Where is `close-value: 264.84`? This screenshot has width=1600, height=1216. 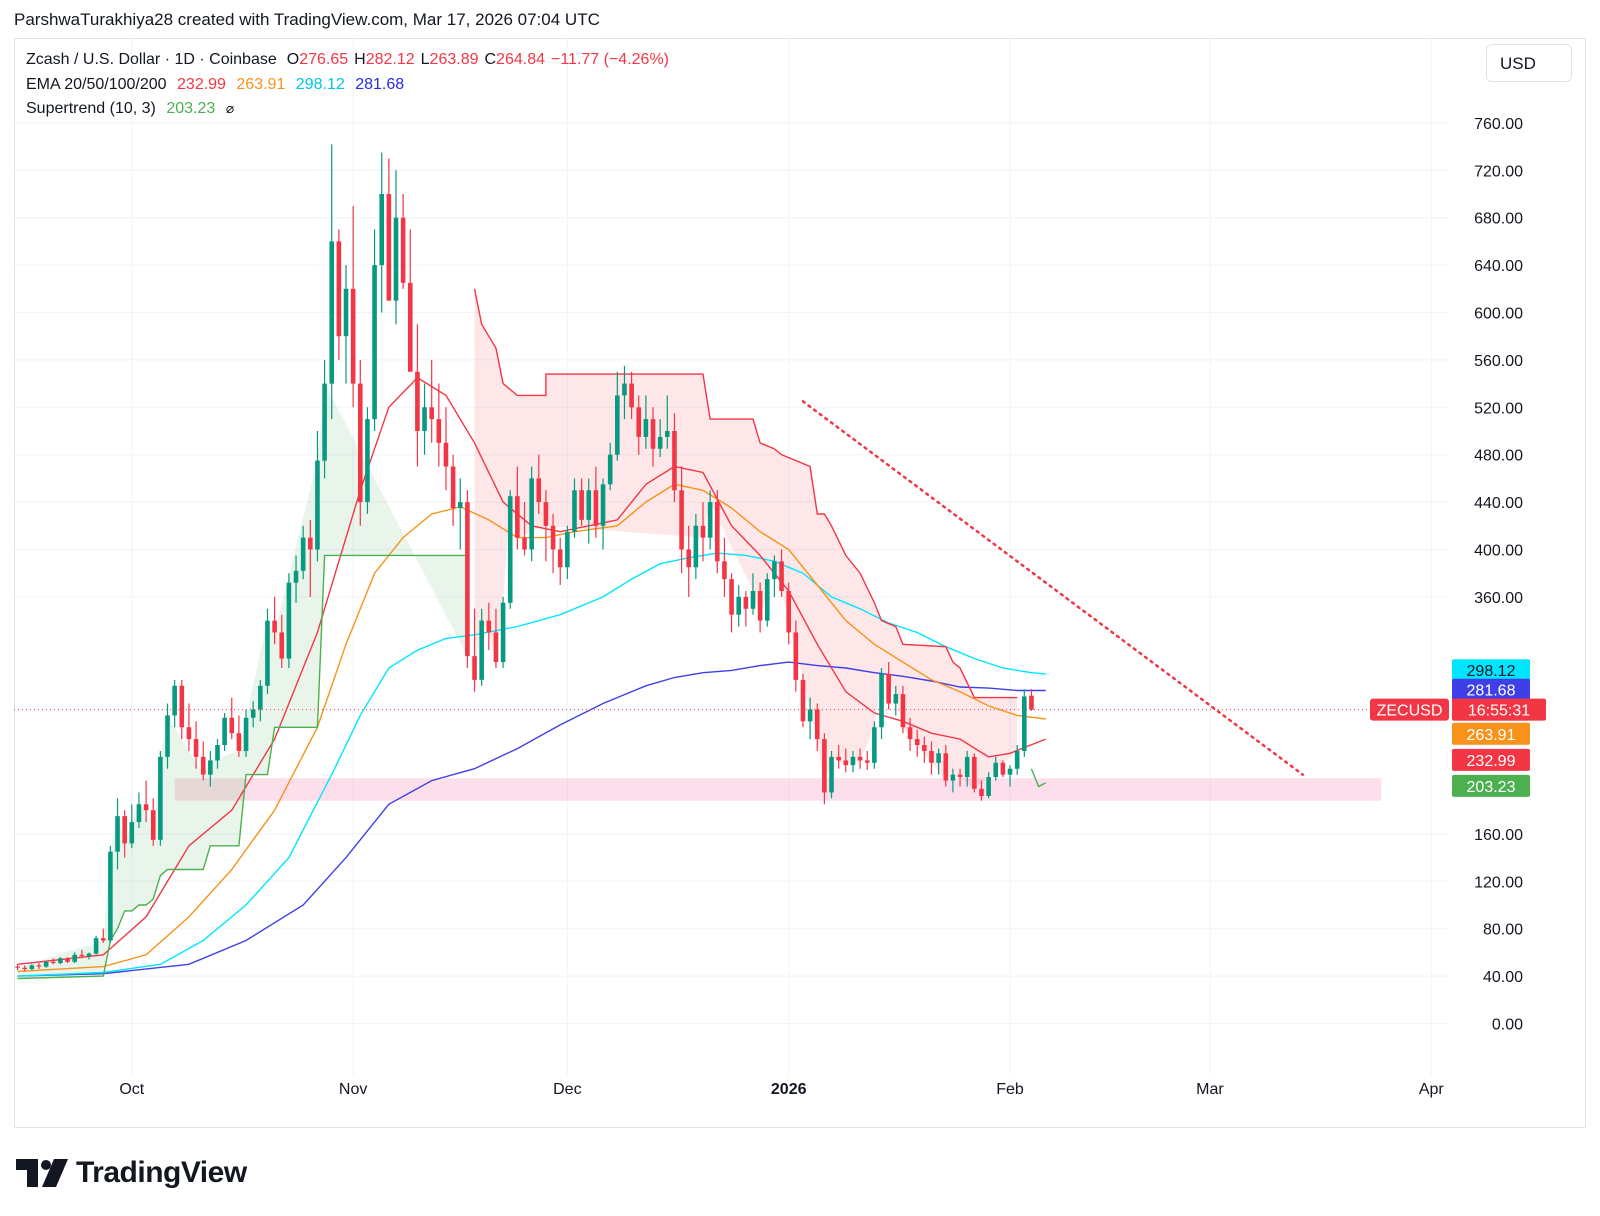
close-value: 264.84 is located at coordinates (520, 59).